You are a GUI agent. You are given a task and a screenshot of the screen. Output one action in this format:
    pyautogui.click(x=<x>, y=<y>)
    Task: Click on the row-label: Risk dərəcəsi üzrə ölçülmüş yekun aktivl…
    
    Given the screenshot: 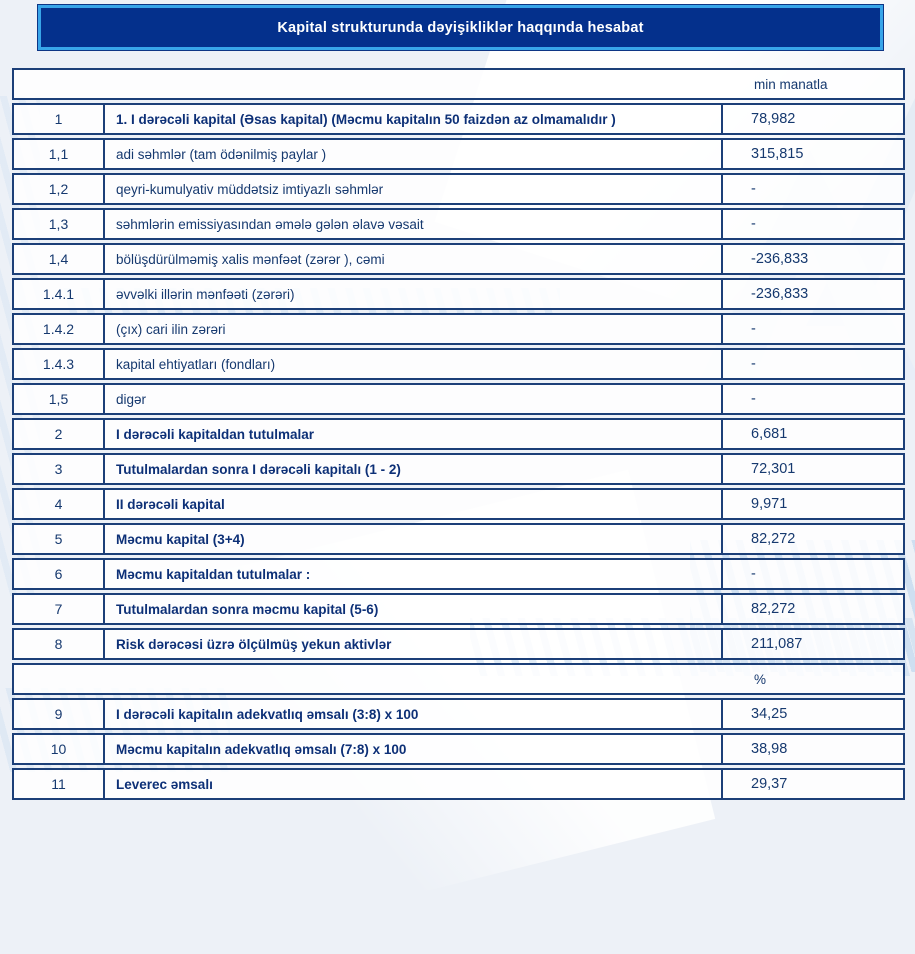 What is the action you would take?
    pyautogui.click(x=414, y=644)
    